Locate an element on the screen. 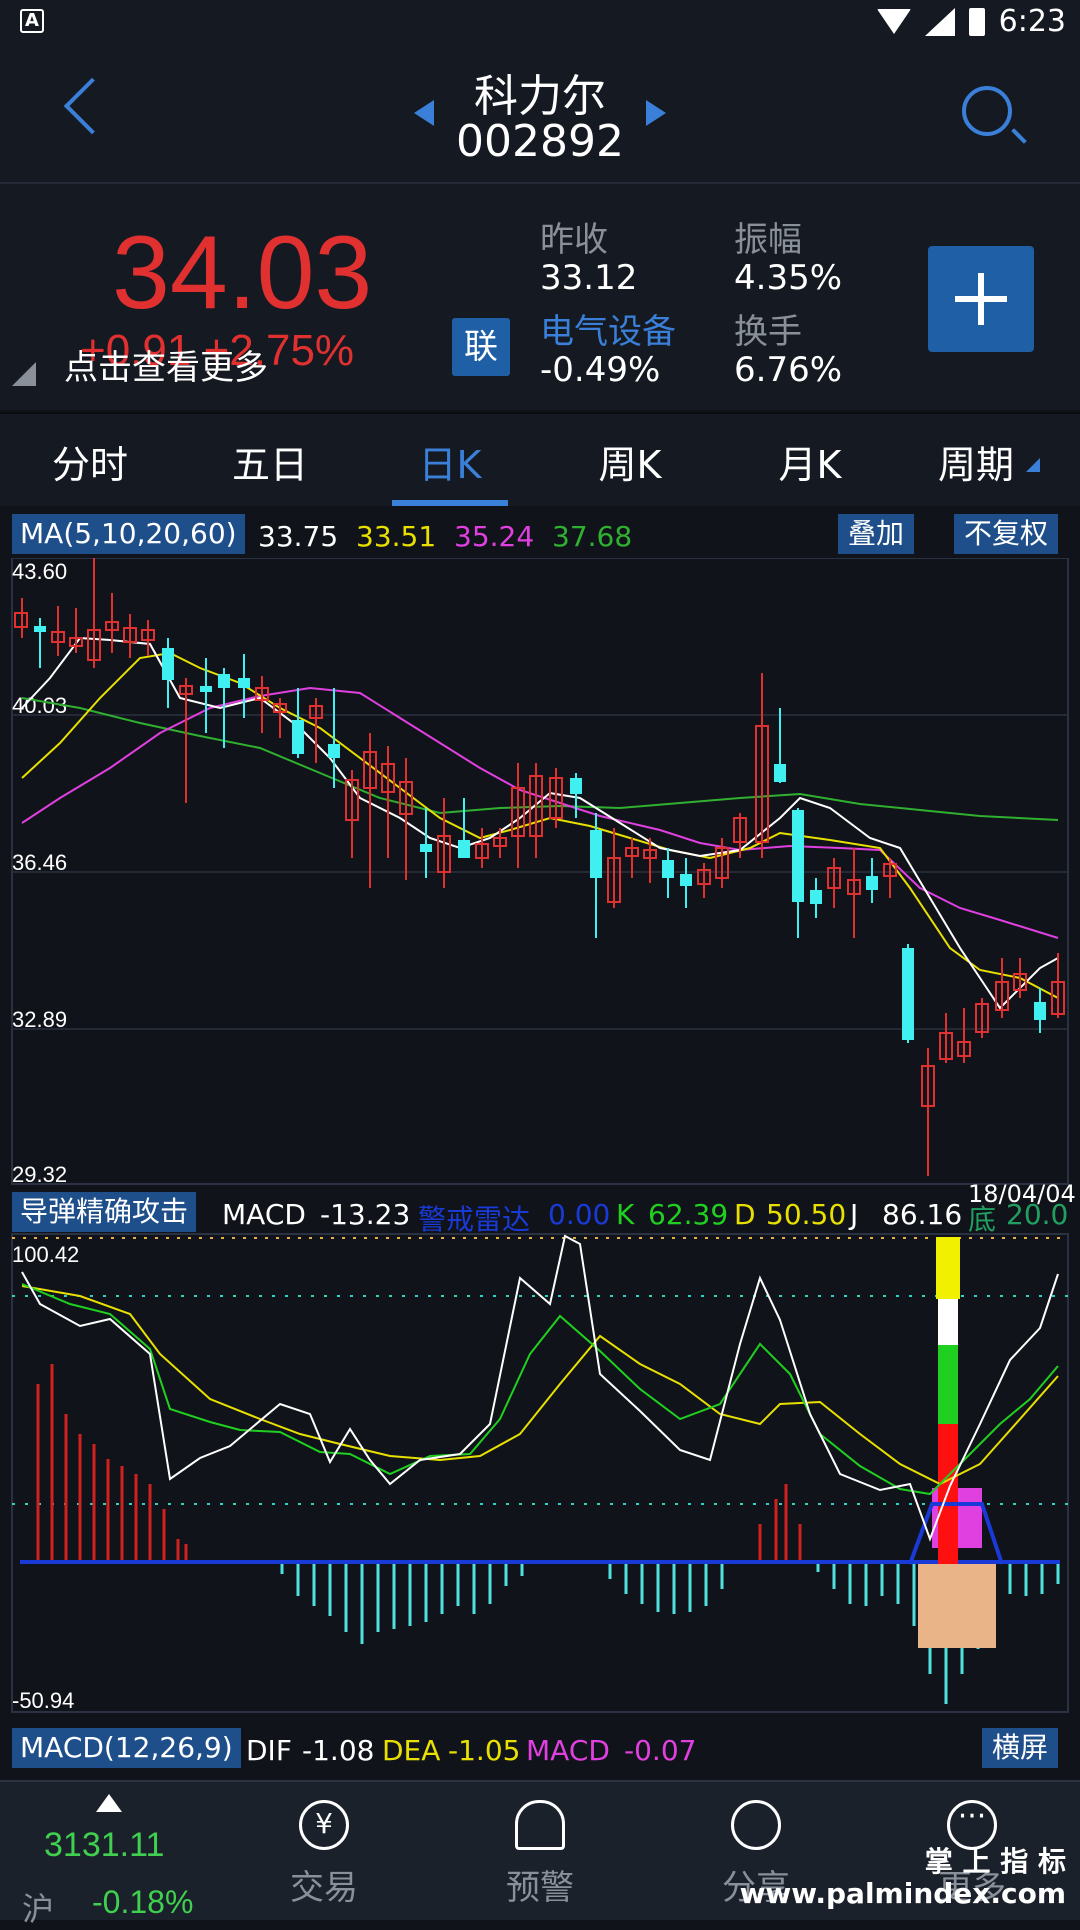 This screenshot has height=1930, width=1080. dea-value: -1.05 is located at coordinates (484, 1750).